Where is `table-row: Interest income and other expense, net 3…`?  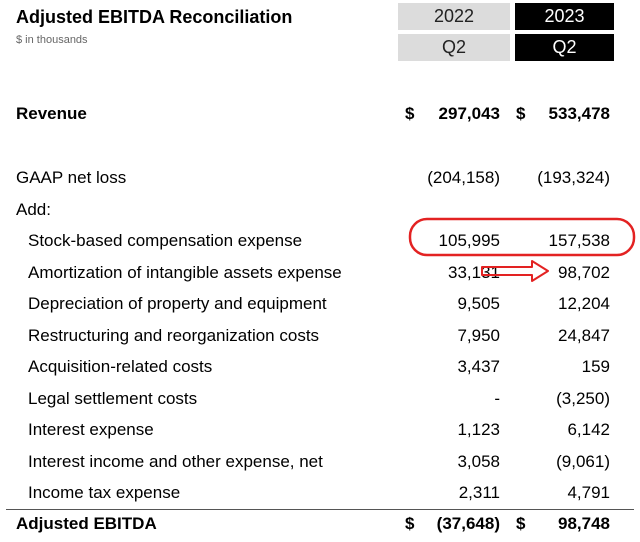
table-row: Interest income and other expense, net 3… is located at coordinates (320, 463).